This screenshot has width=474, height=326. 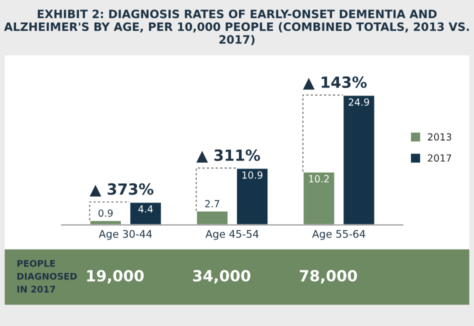 What do you see at coordinates (440, 137) in the screenshot?
I see `legend-label: 2013` at bounding box center [440, 137].